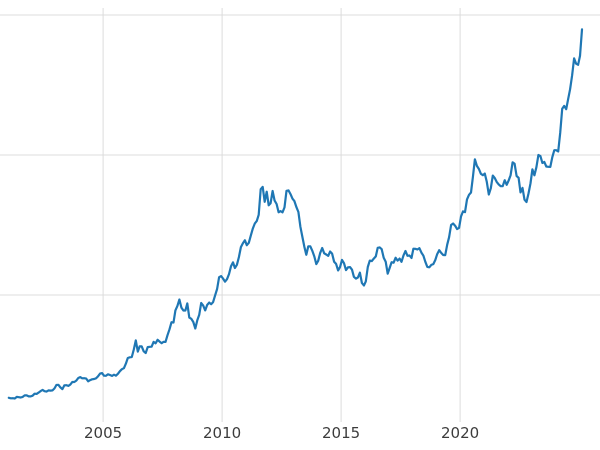 This screenshot has width=600, height=450. Describe the element at coordinates (341, 433) in the screenshot. I see `x-tick-label: 2015` at that location.